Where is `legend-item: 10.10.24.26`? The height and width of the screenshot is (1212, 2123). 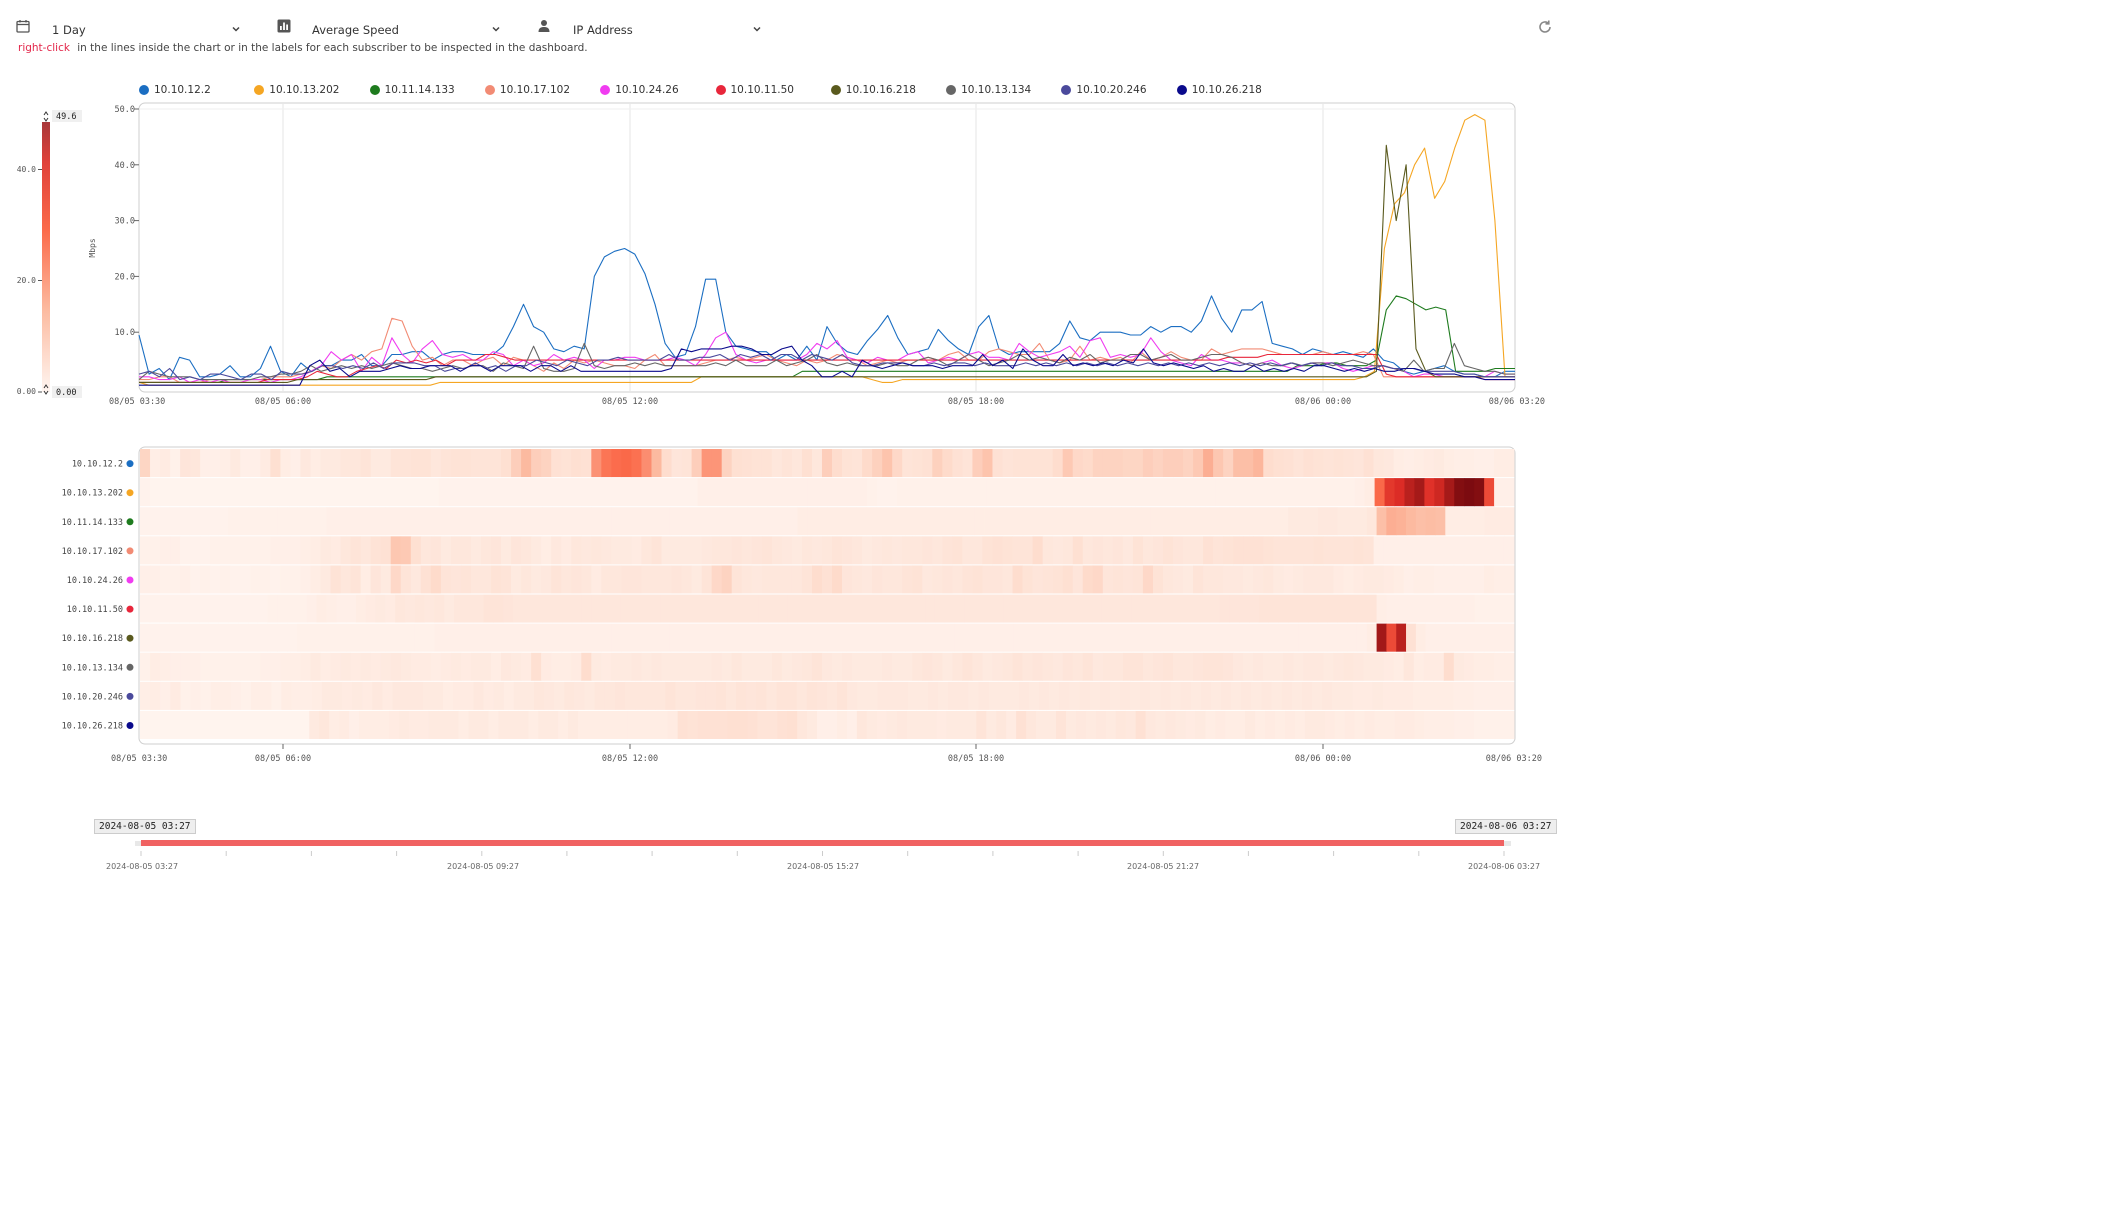 legend-item: 10.10.24.26 is located at coordinates (639, 90).